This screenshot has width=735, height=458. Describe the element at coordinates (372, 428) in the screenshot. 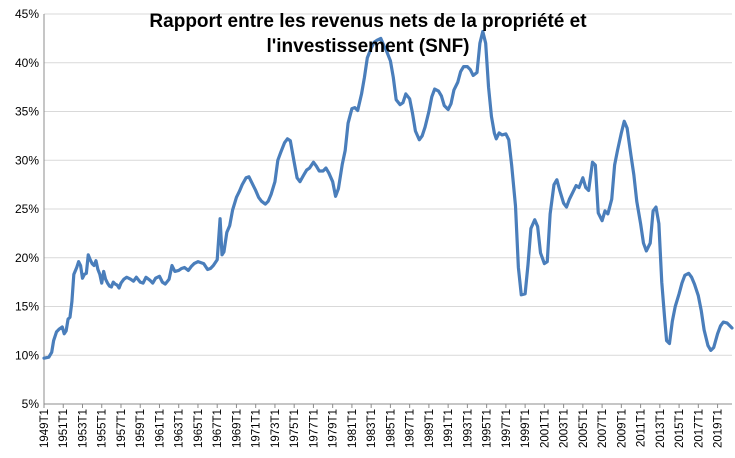

I see `x-tick-label: 1983T1` at that location.